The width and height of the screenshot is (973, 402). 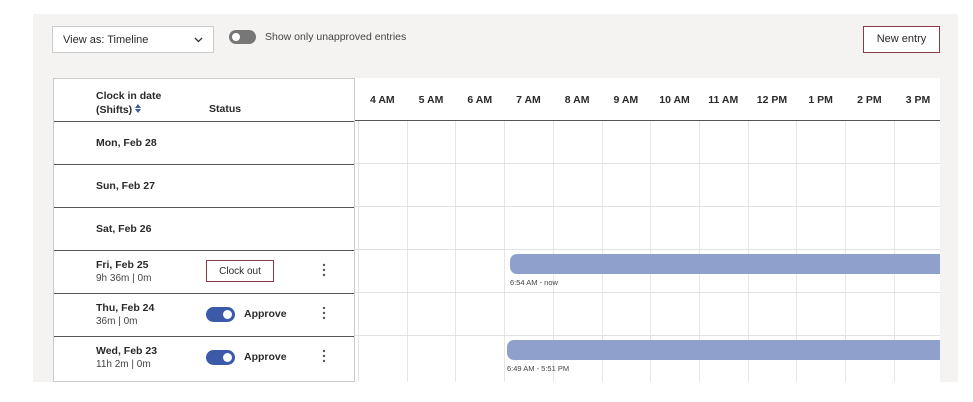 What do you see at coordinates (647, 120) in the screenshot?
I see `header-line` at bounding box center [647, 120].